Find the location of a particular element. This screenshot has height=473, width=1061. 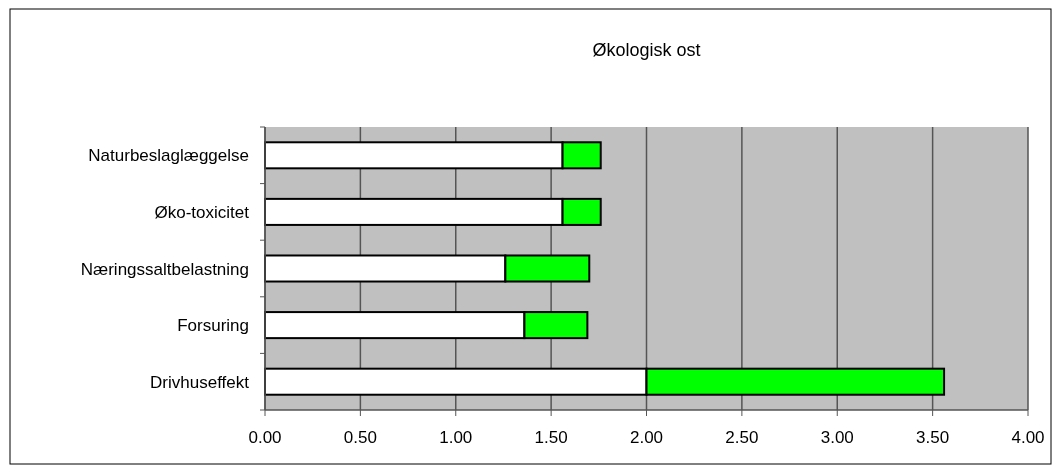

y-tick-label: Næringssaltbelastning is located at coordinates (164, 269).